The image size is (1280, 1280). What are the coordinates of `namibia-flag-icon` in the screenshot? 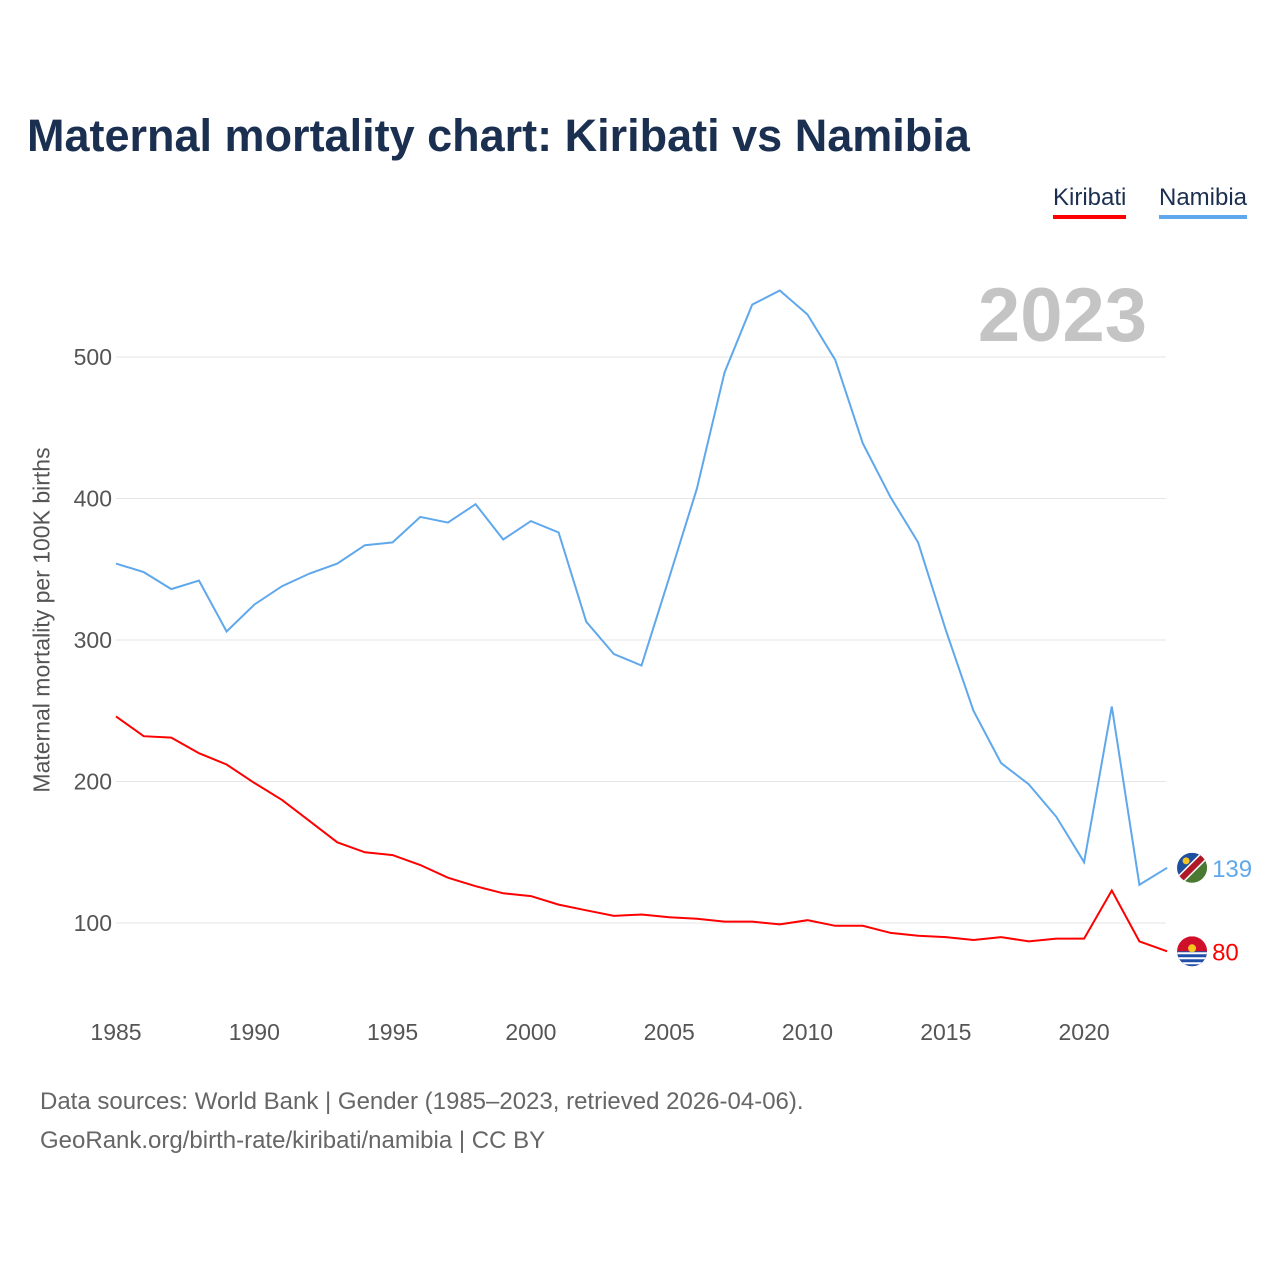 It's located at (1192, 867).